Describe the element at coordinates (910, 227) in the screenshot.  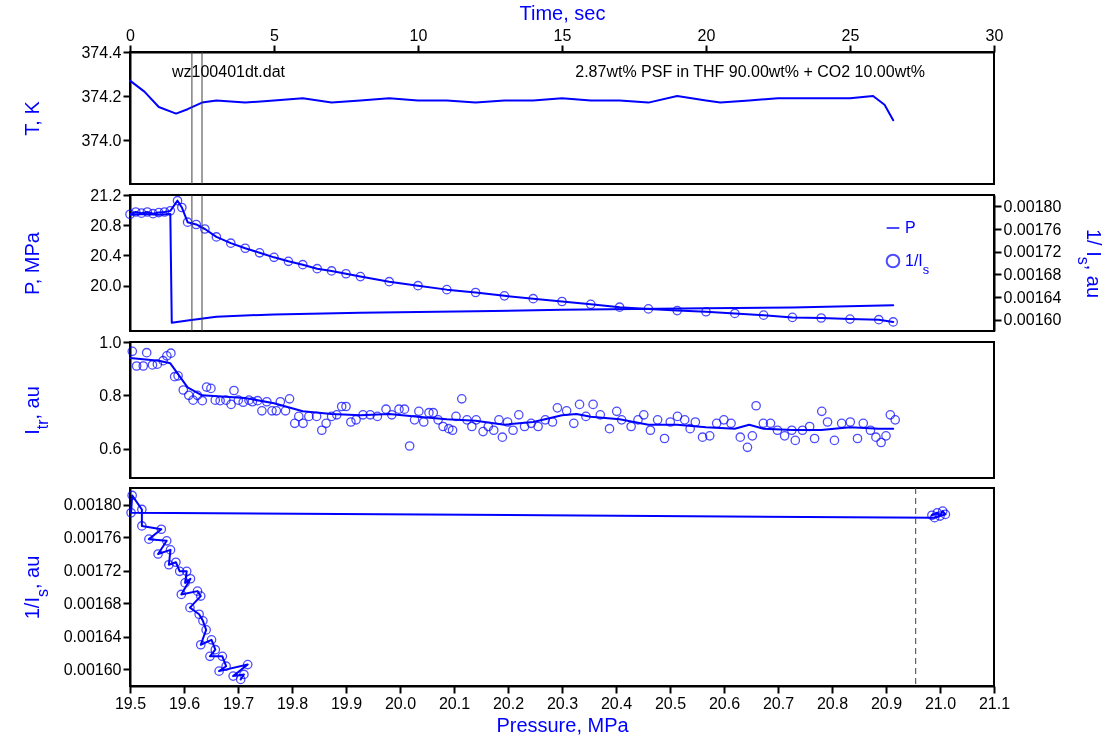
I see `legend-label: P` at that location.